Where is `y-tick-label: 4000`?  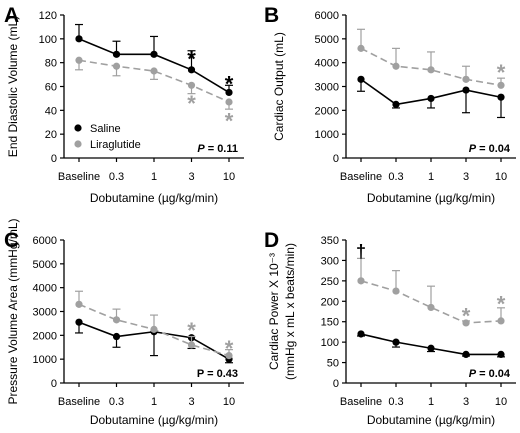
y-tick-label: 4000 is located at coordinates (327, 64).